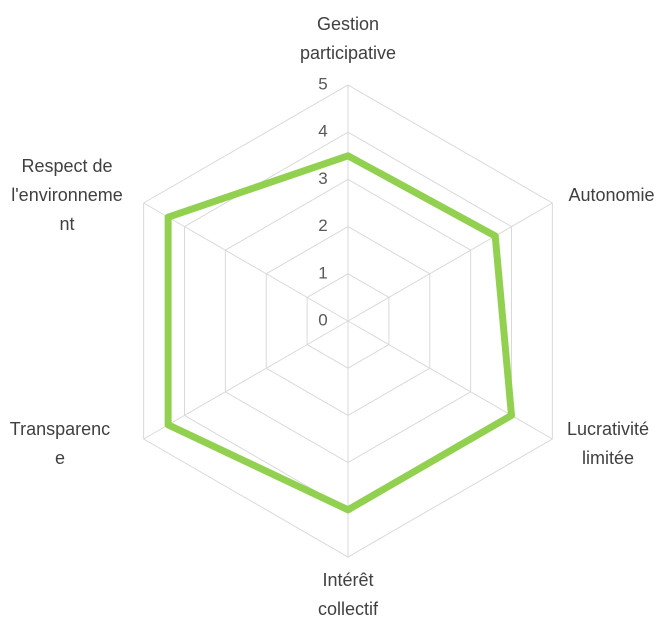 The height and width of the screenshot is (623, 667). Describe the element at coordinates (60, 443) in the screenshot. I see `category-label: Transparence` at that location.